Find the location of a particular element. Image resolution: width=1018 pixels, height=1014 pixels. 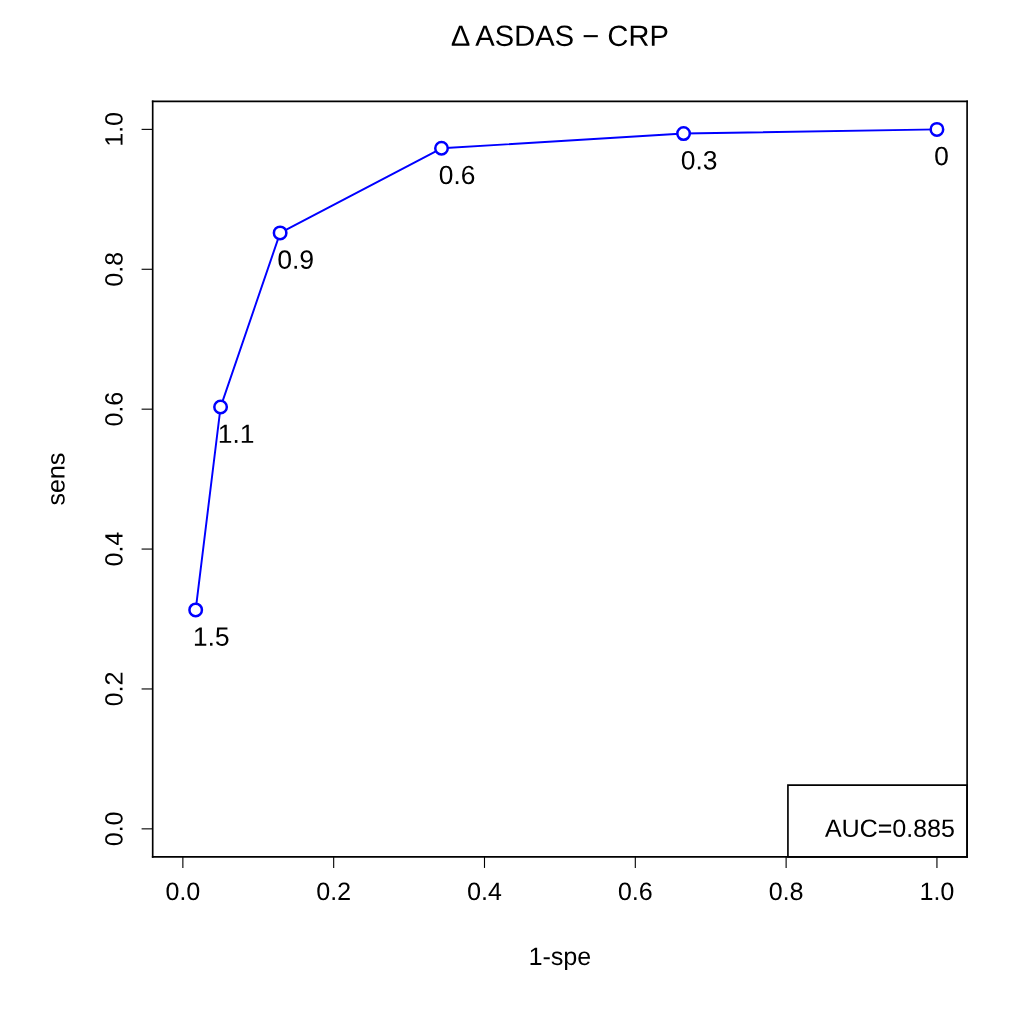

x-tick-label: 0.6 is located at coordinates (635, 891).